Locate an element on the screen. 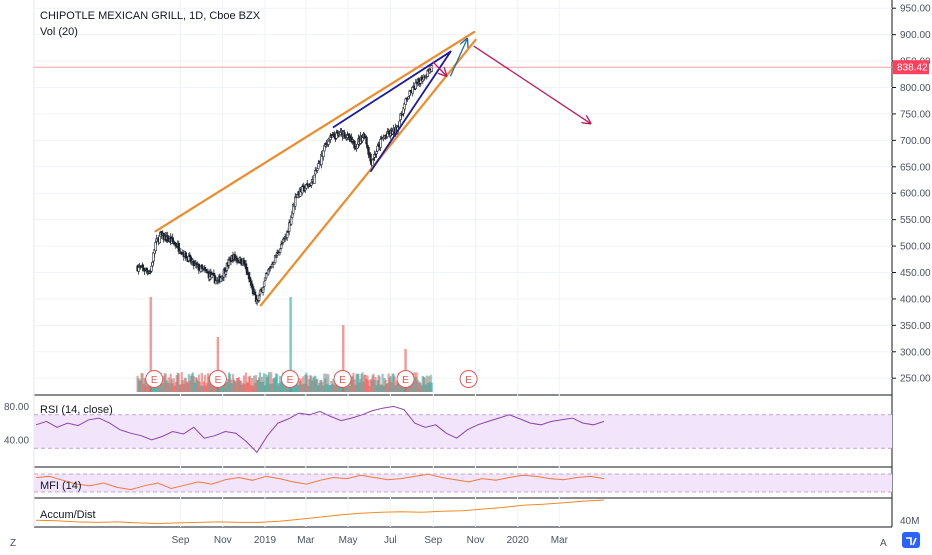 This screenshot has width=932, height=555. y-tick-label: 750.00 is located at coordinates (915, 114).